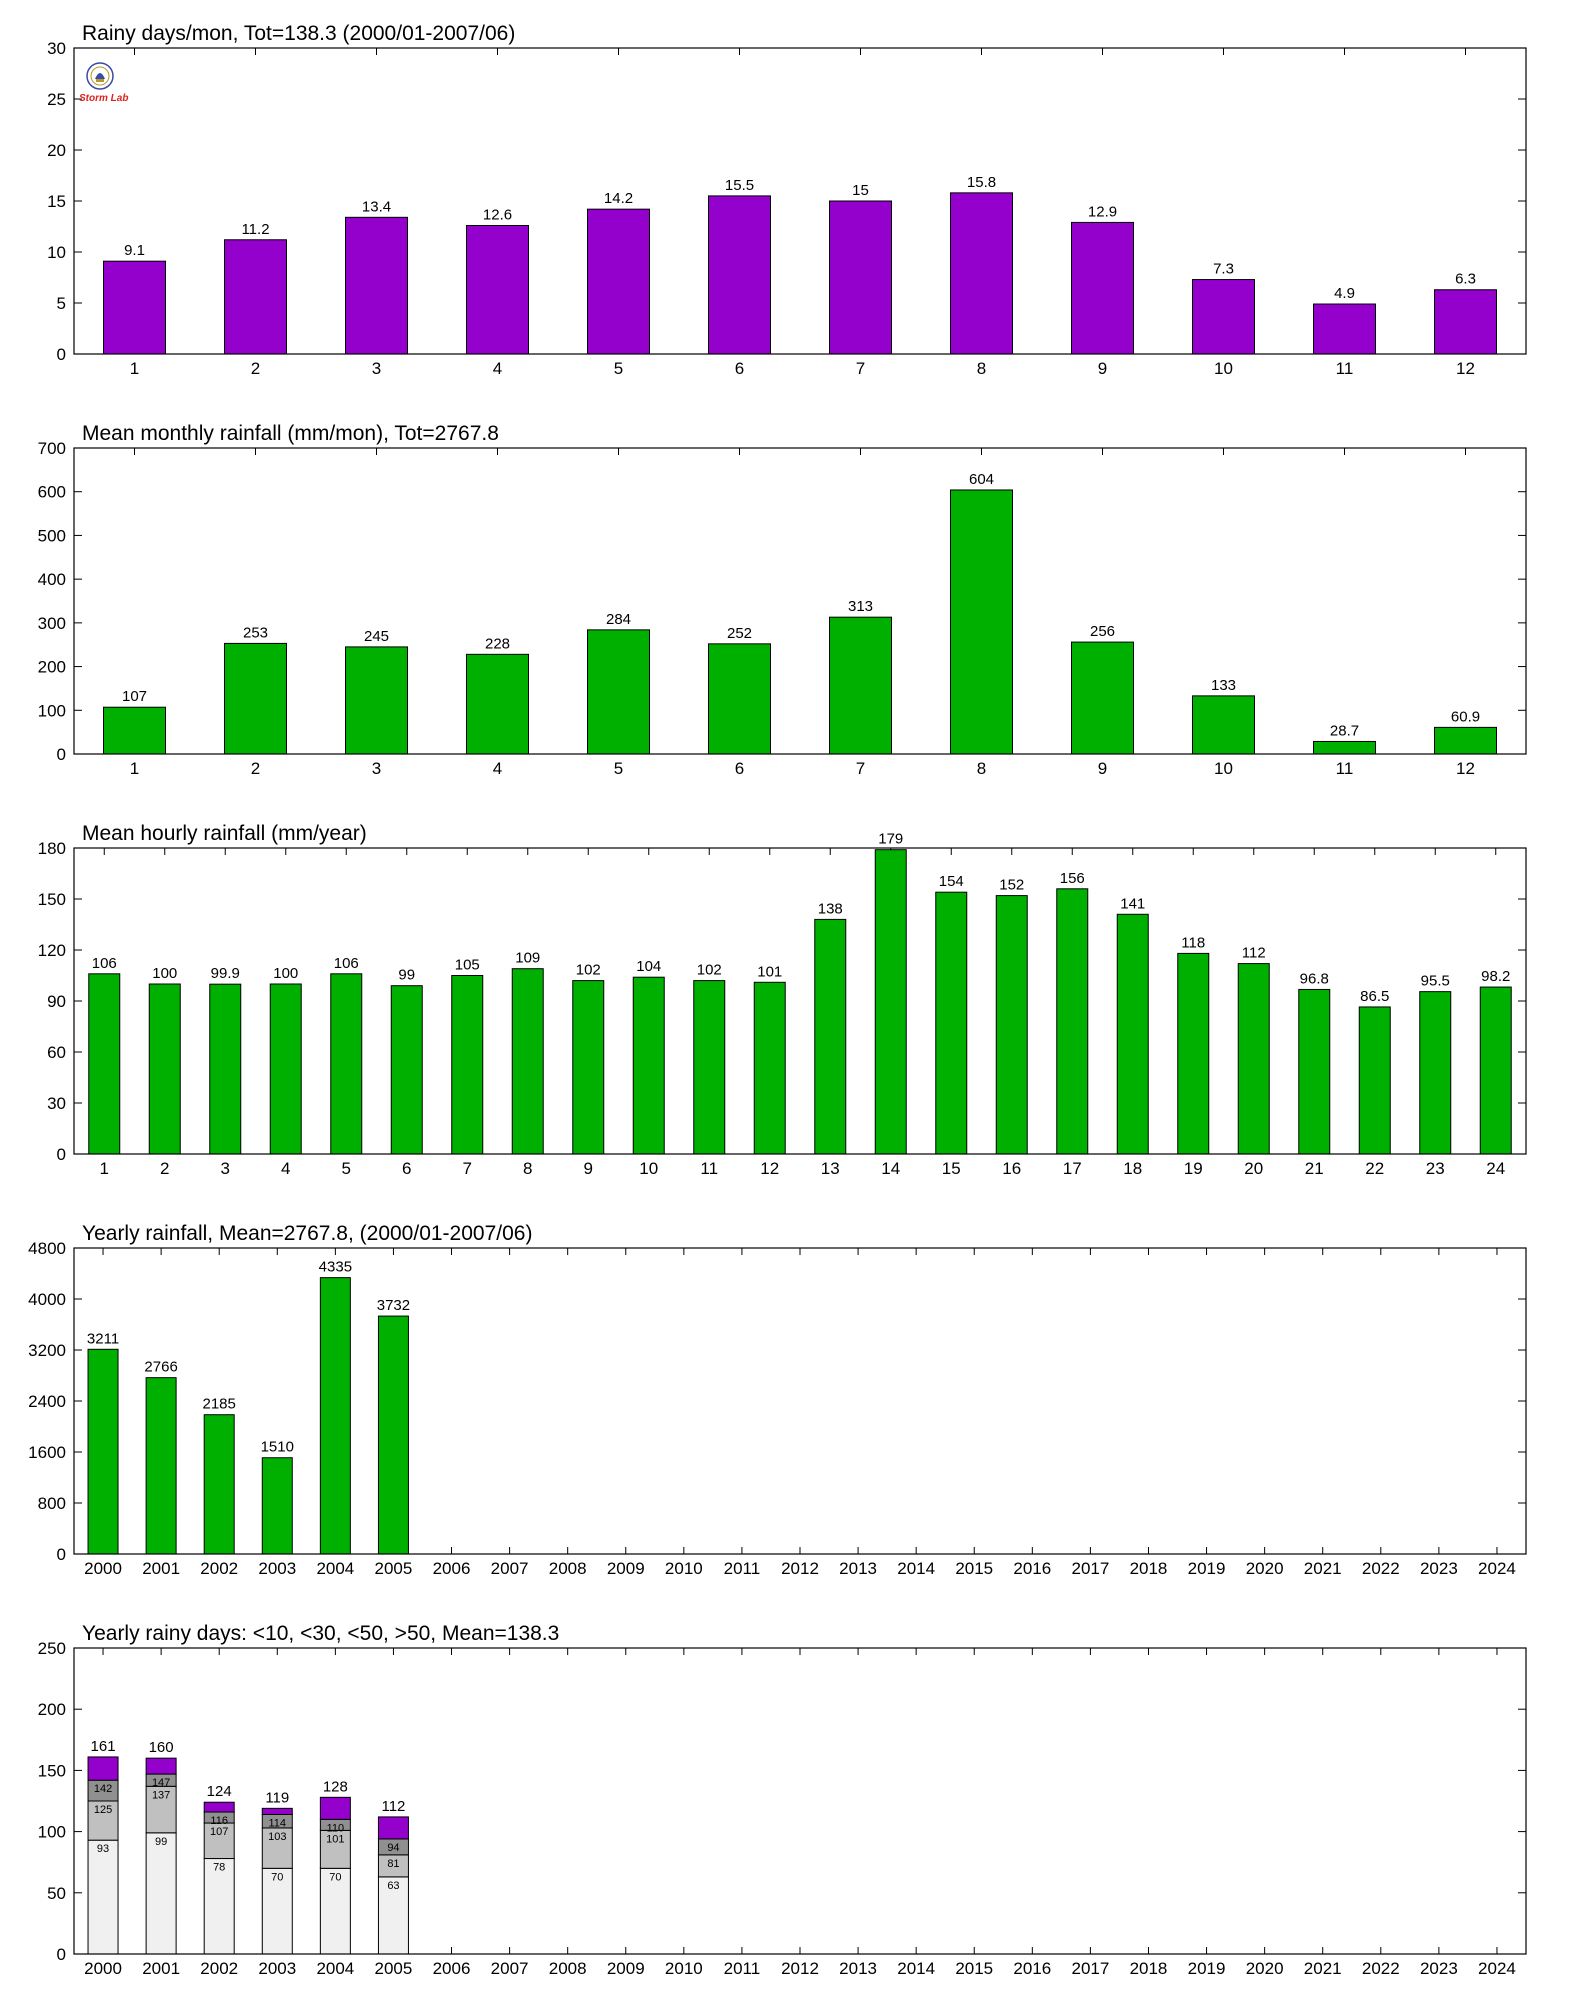 The height and width of the screenshot is (2000, 1580). Describe the element at coordinates (219, 1791) in the screenshot. I see `chart5-total-label: 124` at that location.